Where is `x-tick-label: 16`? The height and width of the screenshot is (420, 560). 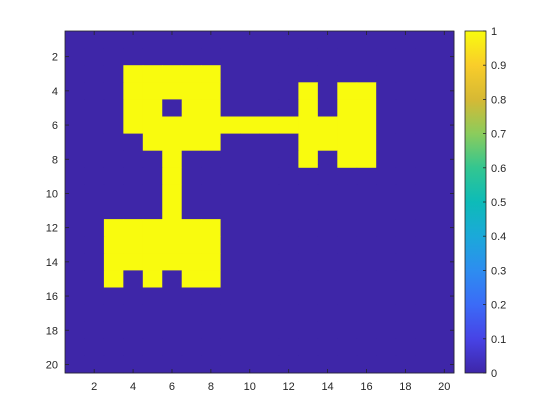 x-tick-label: 16 is located at coordinates (366, 387).